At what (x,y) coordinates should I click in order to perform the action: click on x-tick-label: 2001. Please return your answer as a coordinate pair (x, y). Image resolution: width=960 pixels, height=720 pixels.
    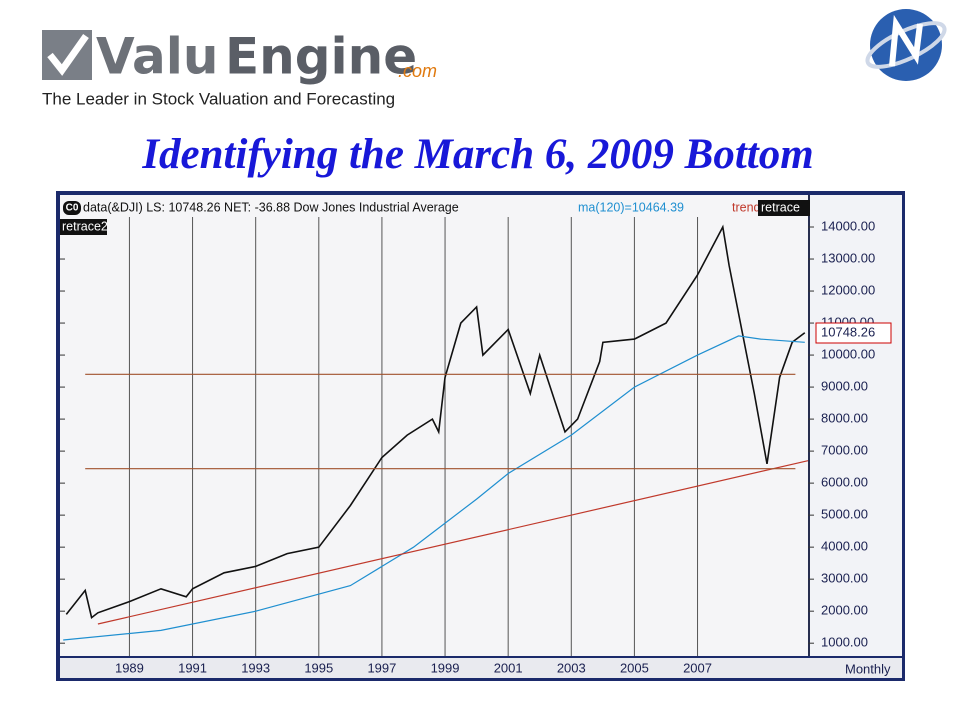
    Looking at the image, I should click on (508, 667).